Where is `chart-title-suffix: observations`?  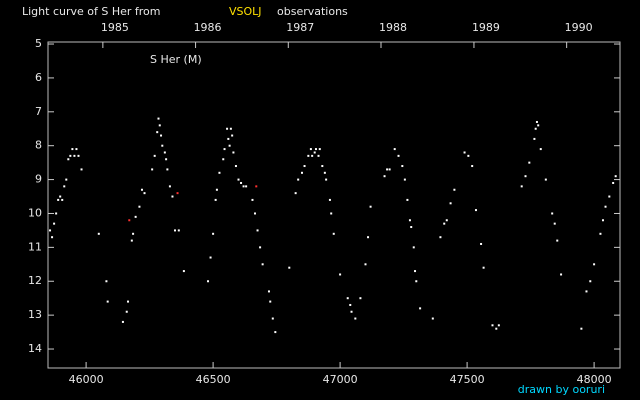
chart-title-suffix: observations is located at coordinates (312, 11).